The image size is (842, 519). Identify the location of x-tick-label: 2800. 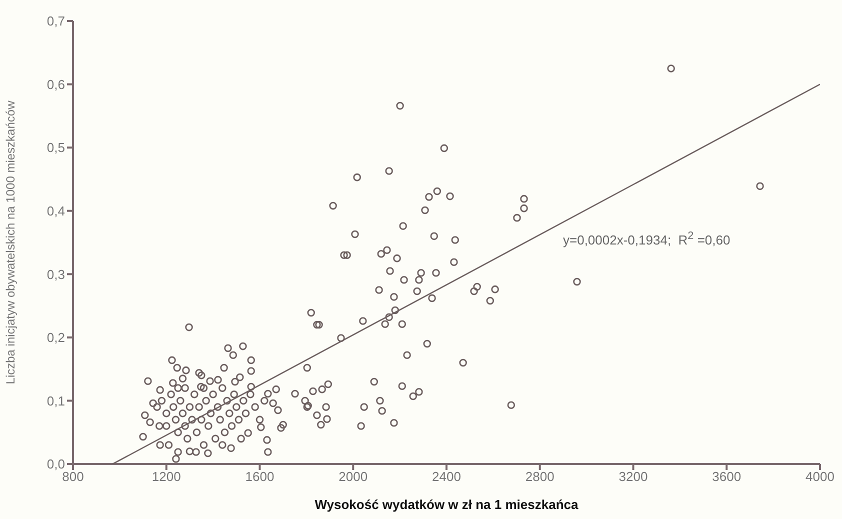
(539, 476).